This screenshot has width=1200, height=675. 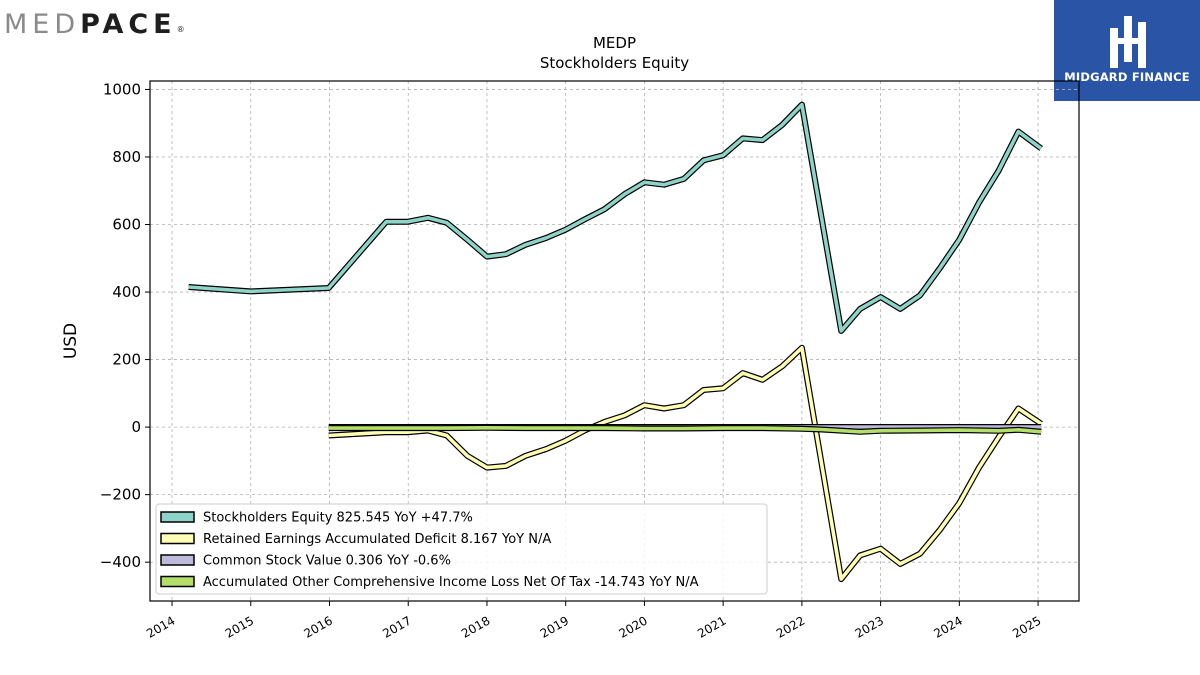 What do you see at coordinates (711, 626) in the screenshot?
I see `x-tick-label: 2021` at bounding box center [711, 626].